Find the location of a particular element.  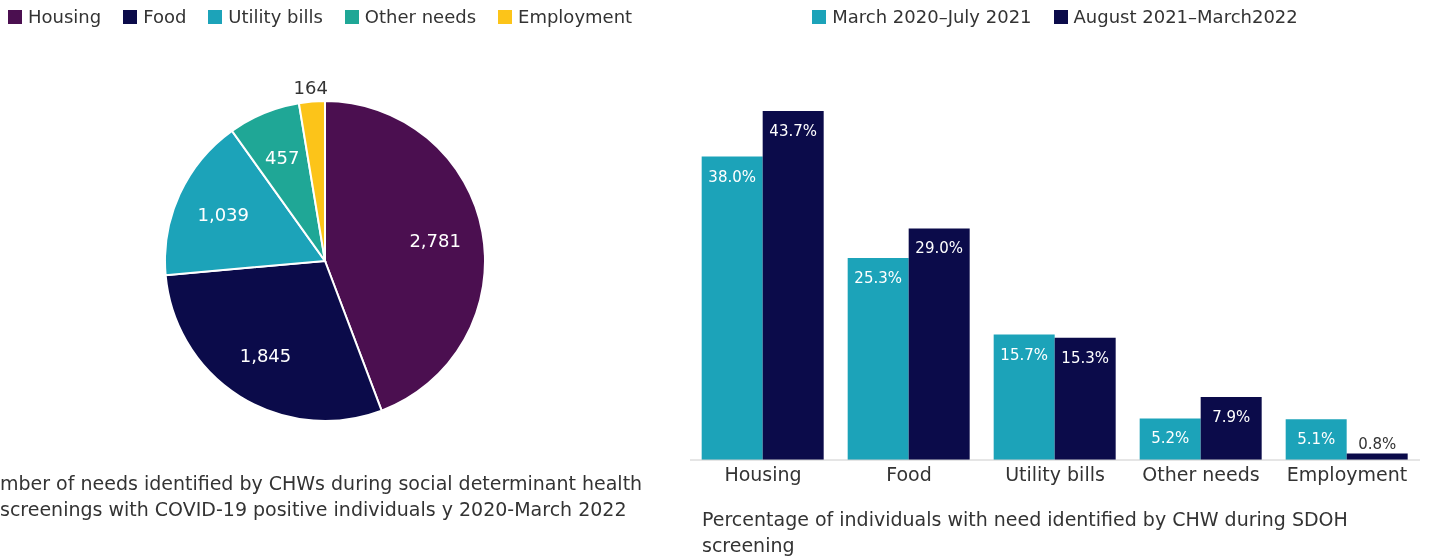

legend-label: Utility bills is located at coordinates (275, 16).